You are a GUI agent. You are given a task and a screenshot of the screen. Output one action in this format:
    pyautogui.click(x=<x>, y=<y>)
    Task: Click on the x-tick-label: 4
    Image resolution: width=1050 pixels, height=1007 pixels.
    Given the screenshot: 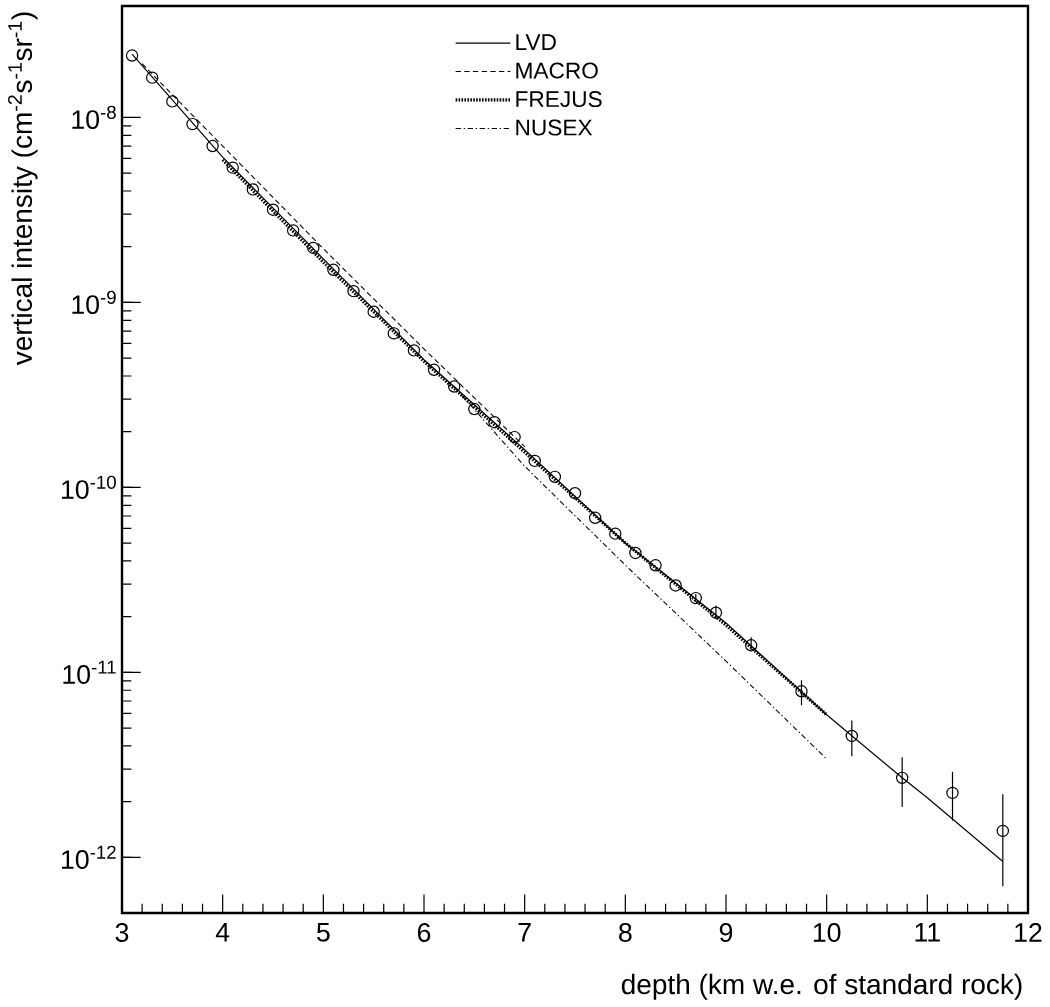 What is the action you would take?
    pyautogui.click(x=222, y=932)
    